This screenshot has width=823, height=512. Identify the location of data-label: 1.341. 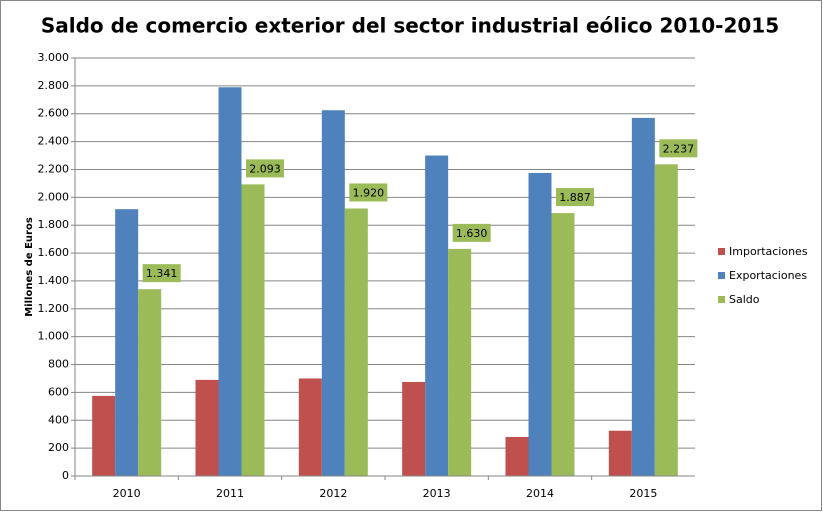
(162, 273).